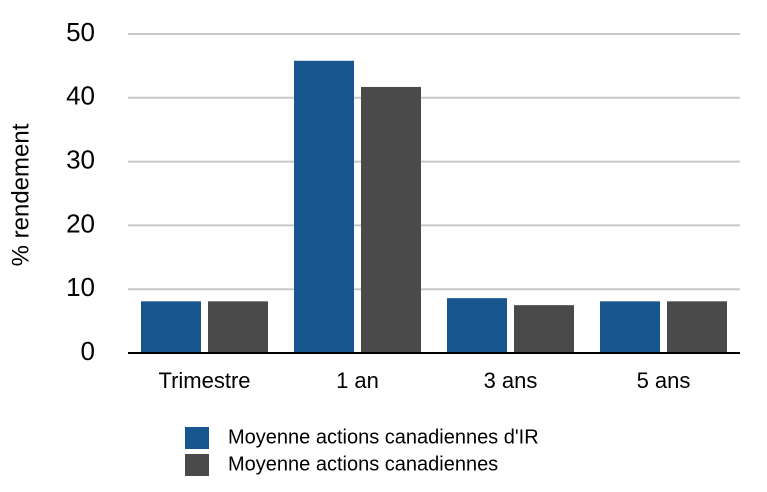 This screenshot has width=767, height=492. What do you see at coordinates (80, 96) in the screenshot?
I see `y-tick-label: 40` at bounding box center [80, 96].